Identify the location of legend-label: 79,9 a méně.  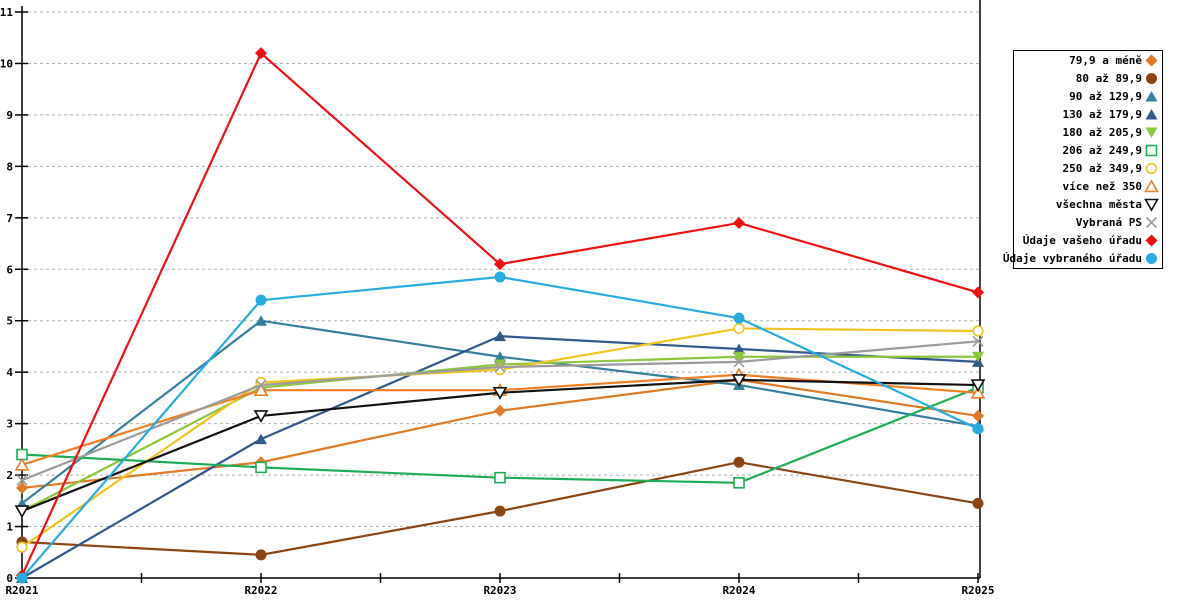
(1105, 60).